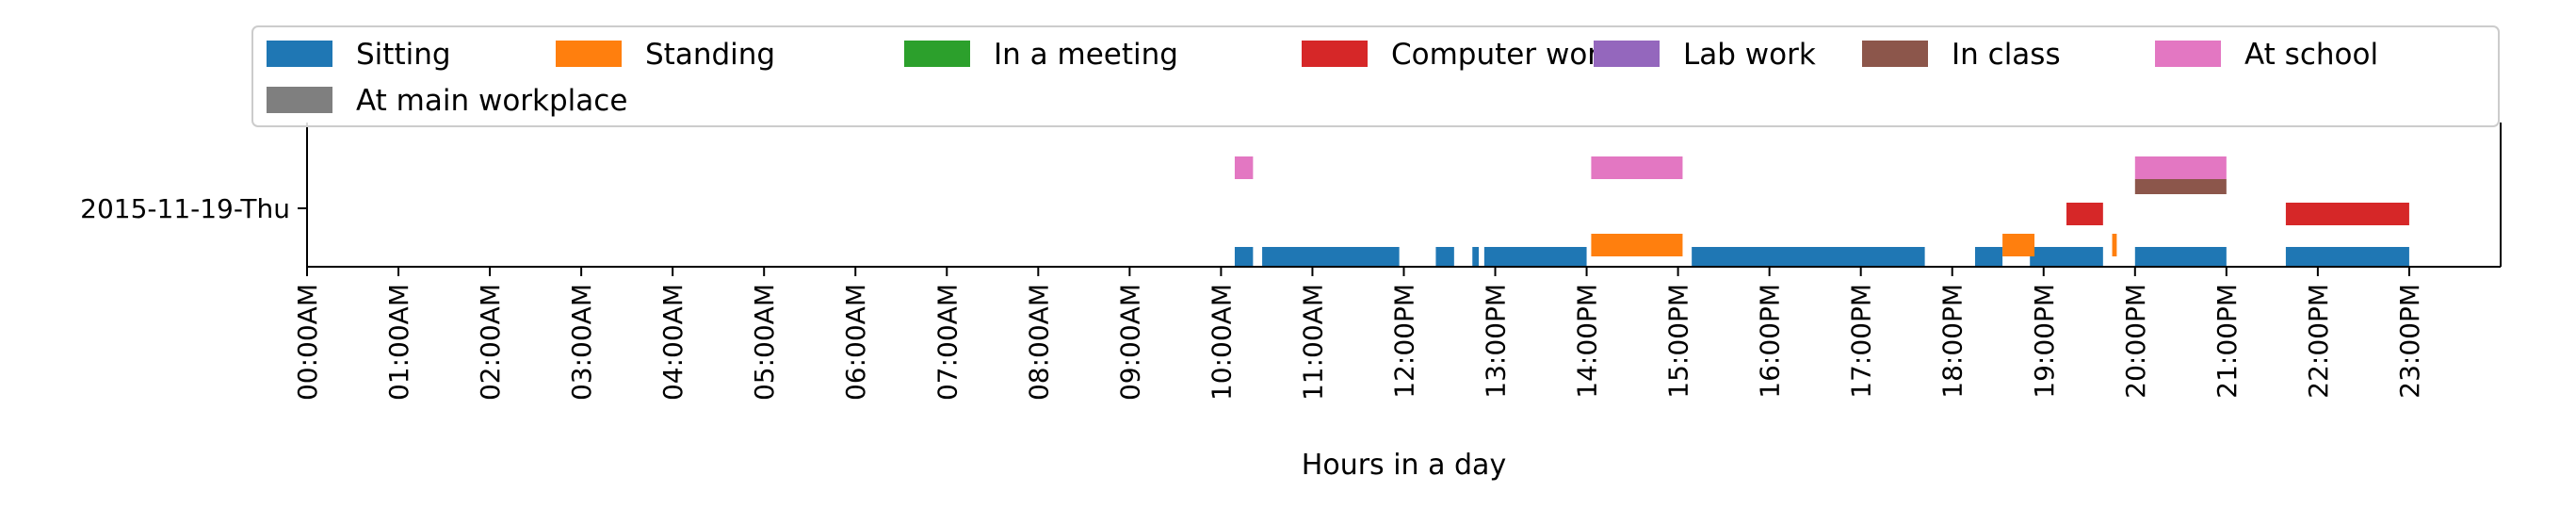 This screenshot has width=2576, height=509. What do you see at coordinates (1335, 54) in the screenshot?
I see `legend-swatch-computer-work` at bounding box center [1335, 54].